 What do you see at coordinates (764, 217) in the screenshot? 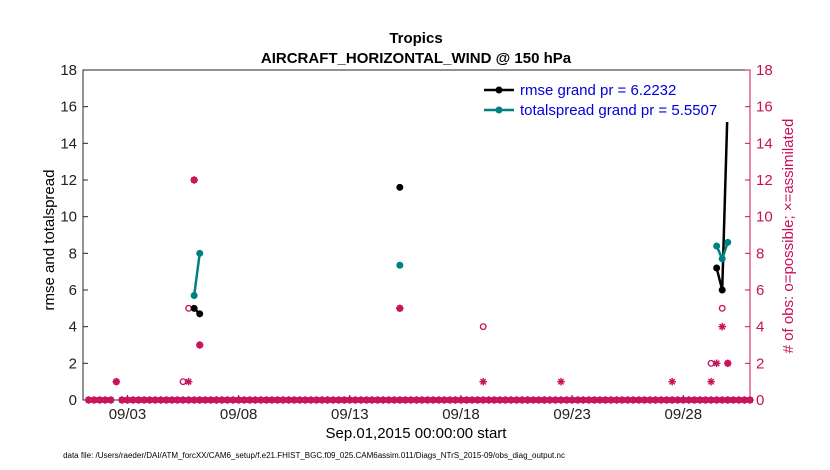
I see `y-tick-label-right: 10` at bounding box center [764, 217].